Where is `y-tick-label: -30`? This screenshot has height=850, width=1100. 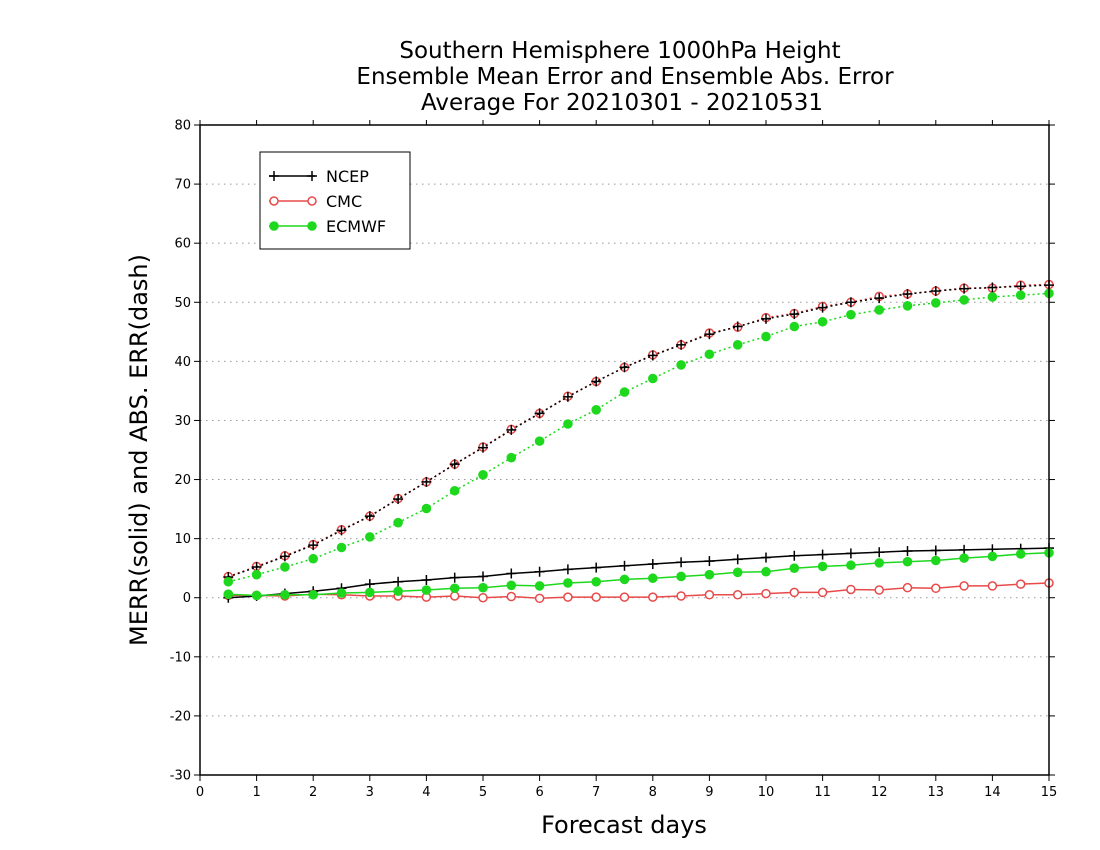
y-tick-label: -30 is located at coordinates (180, 776).